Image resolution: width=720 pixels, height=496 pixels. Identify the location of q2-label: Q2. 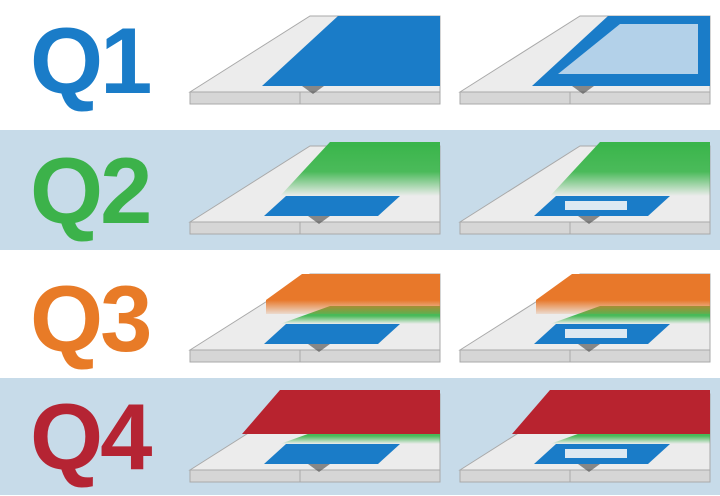
(91, 190).